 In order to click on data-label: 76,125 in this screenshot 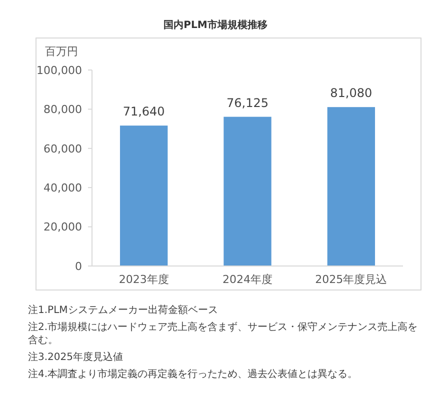, I will do `click(247, 103)`.